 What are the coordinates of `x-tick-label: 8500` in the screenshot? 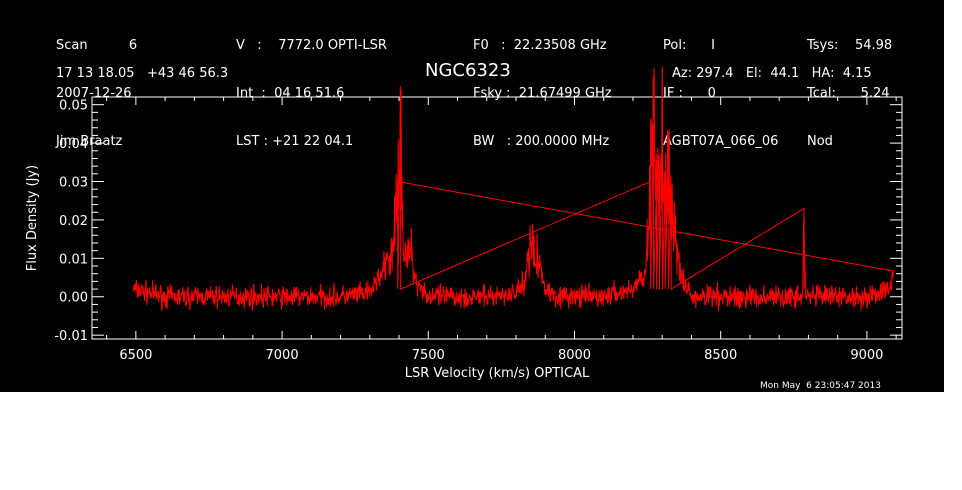 It's located at (720, 355).